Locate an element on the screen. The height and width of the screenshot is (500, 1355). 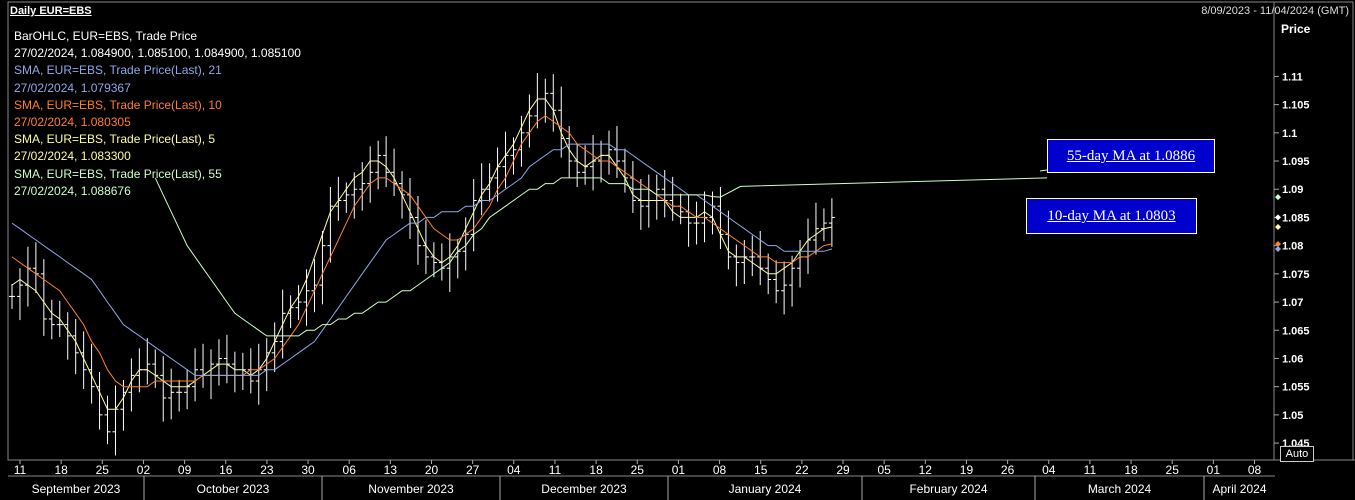
x-tick-label: 12 is located at coordinates (926, 470).